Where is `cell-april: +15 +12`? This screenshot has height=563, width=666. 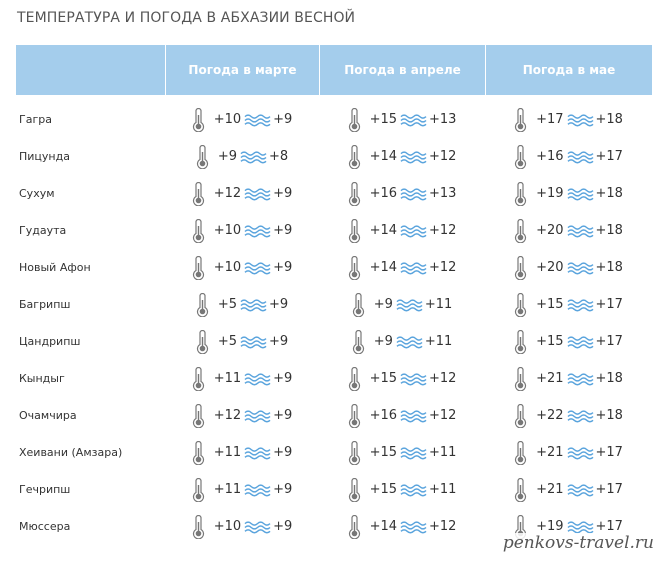
cell-april: +15 +12 is located at coordinates (402, 378).